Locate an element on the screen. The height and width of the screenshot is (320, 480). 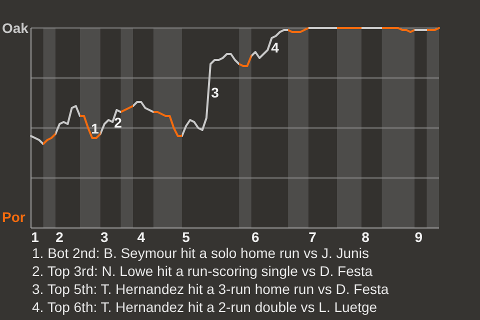
x-tick-label: 2 is located at coordinates (60, 237).